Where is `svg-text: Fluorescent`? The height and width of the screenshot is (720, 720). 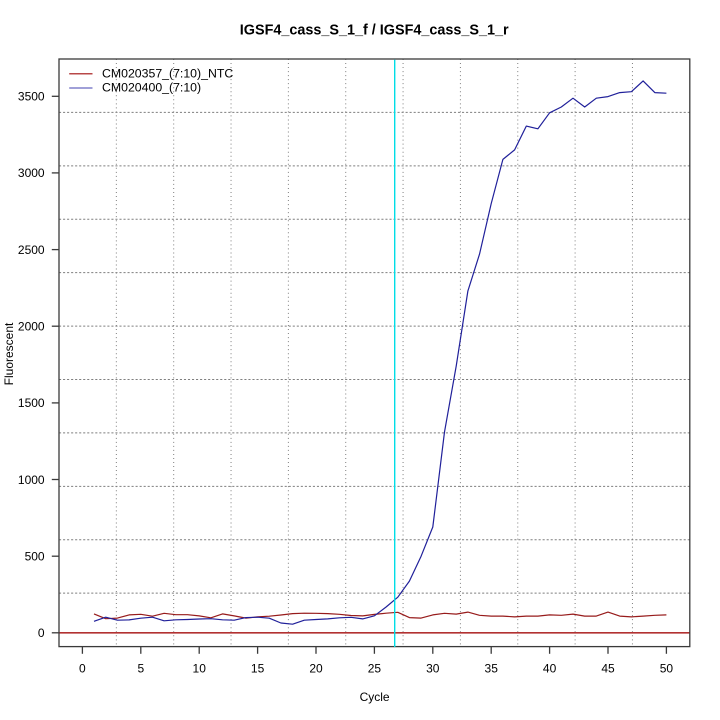 svg-text: Fluorescent is located at coordinates (9, 353).